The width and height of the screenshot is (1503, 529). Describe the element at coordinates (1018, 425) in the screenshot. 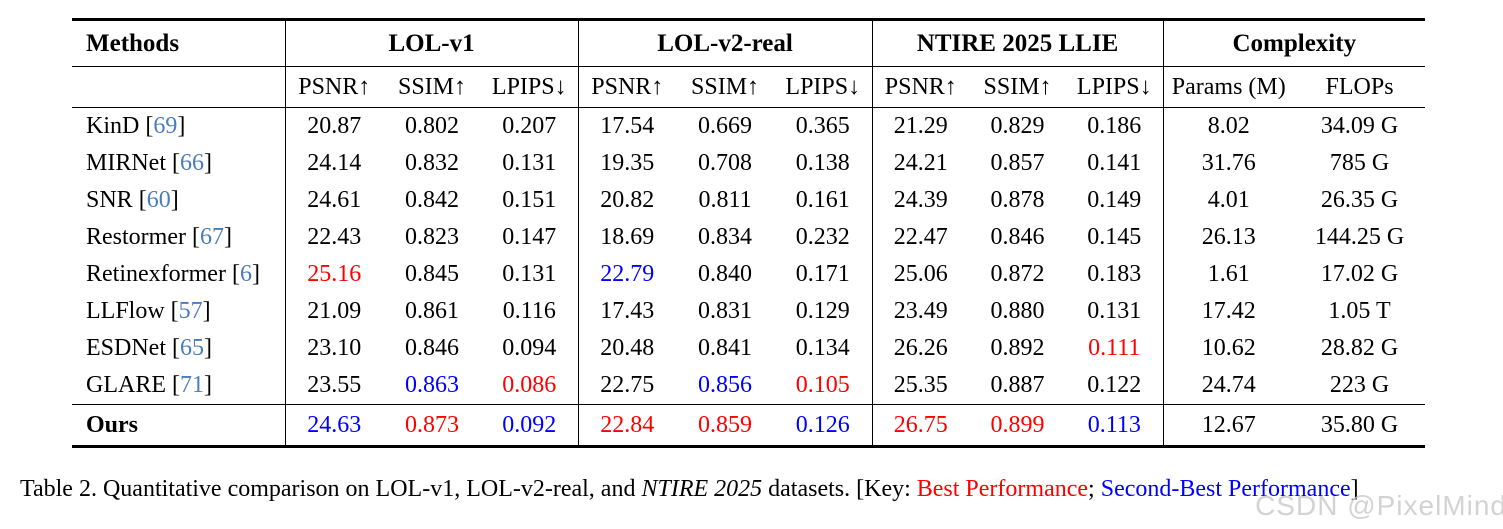

I see `metric-value-cell: 0.899` at that location.